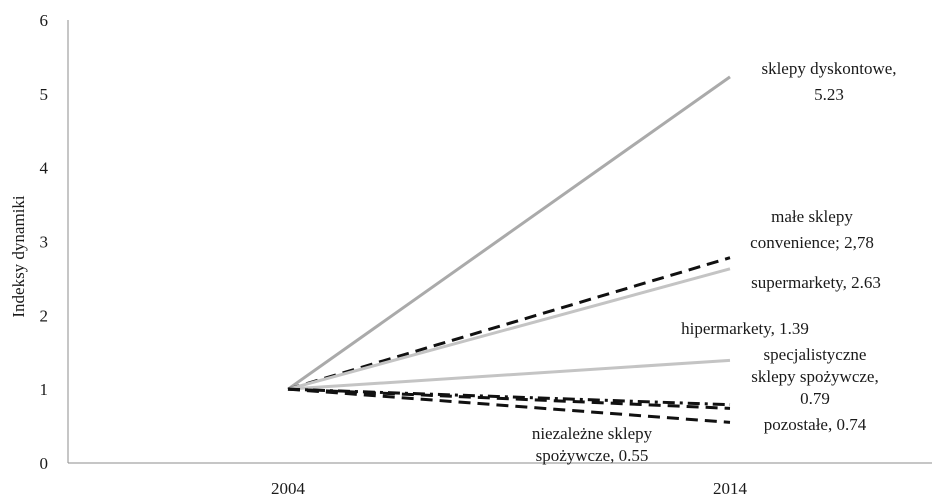  What do you see at coordinates (828, 68) in the screenshot?
I see `data-label-line: sklepy dyskontowe,` at bounding box center [828, 68].